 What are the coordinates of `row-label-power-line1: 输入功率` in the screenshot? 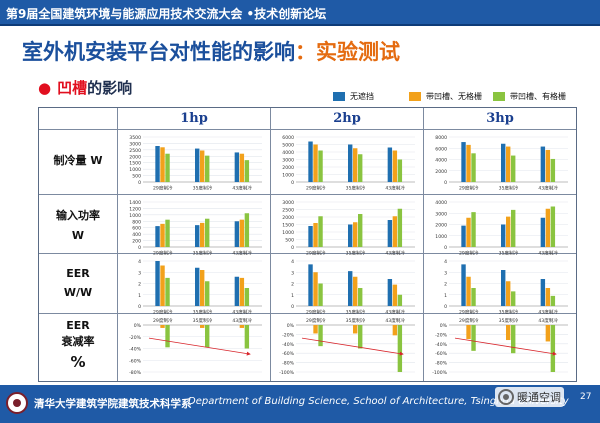 It's located at (78, 215).